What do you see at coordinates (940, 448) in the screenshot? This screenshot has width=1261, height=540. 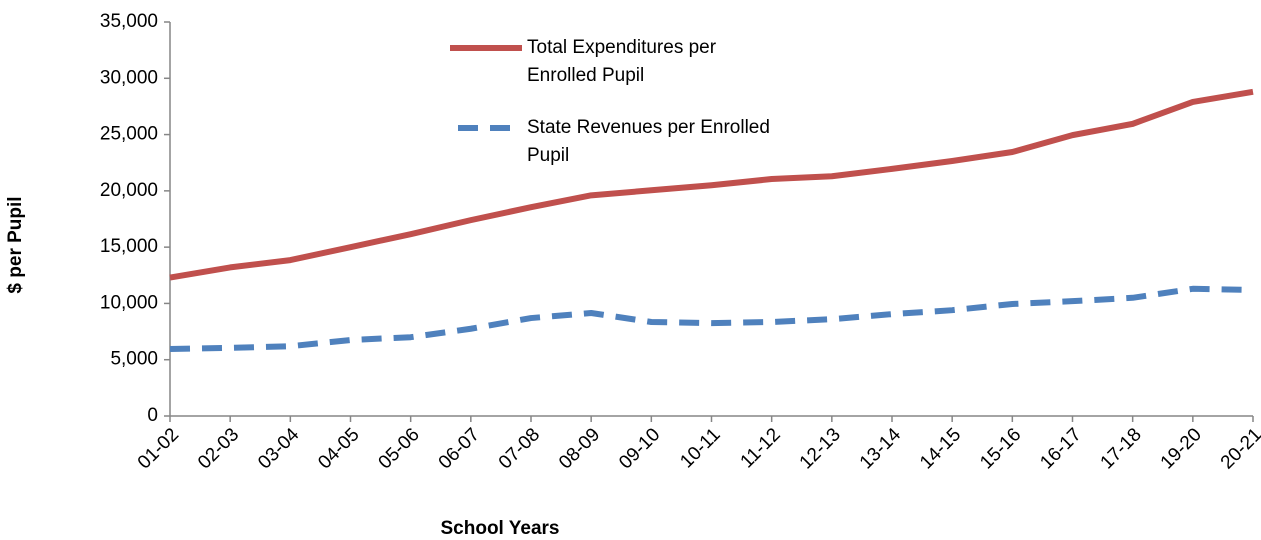 I see `x-tick-label: 14-15` at bounding box center [940, 448].